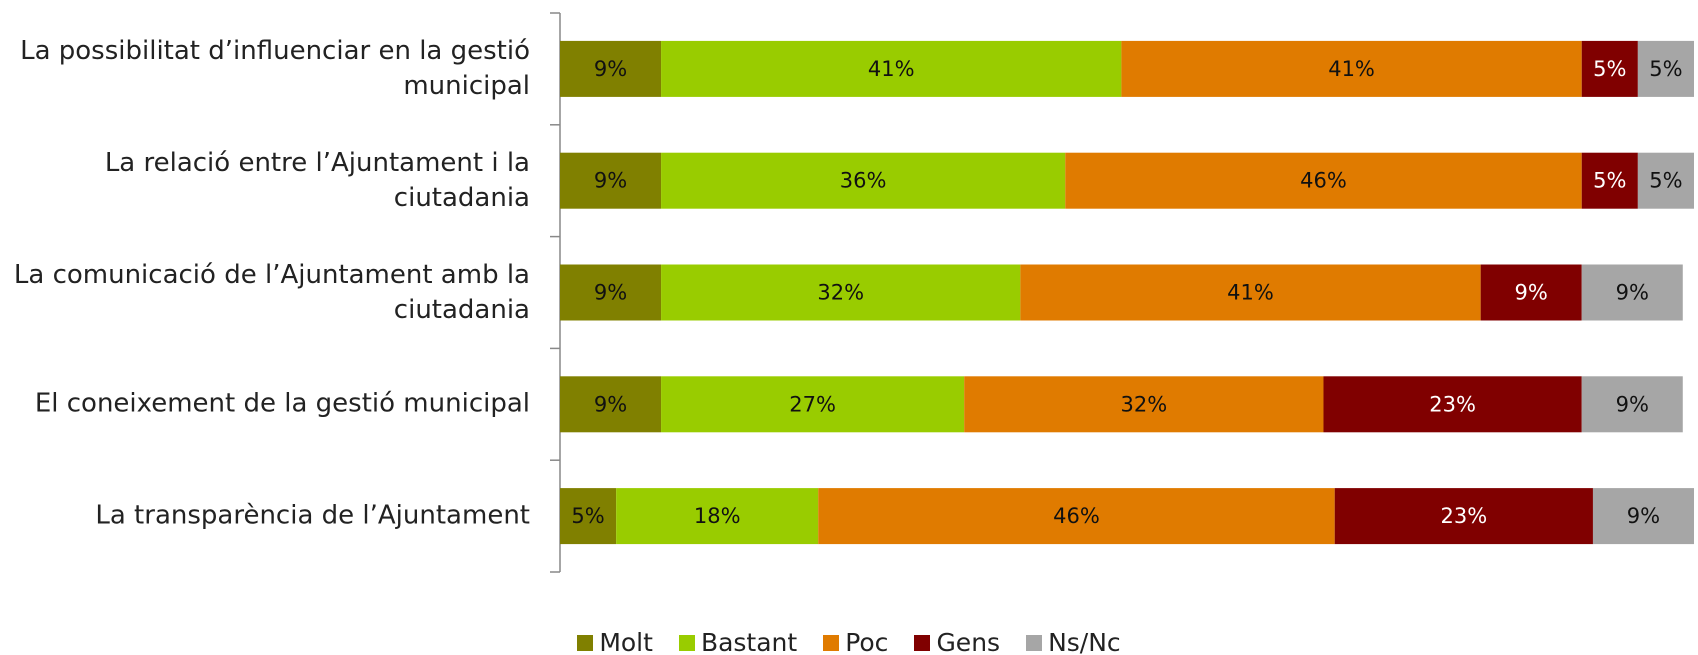 The image size is (1698, 655). I want to click on value-label: 18%, so click(717, 516).